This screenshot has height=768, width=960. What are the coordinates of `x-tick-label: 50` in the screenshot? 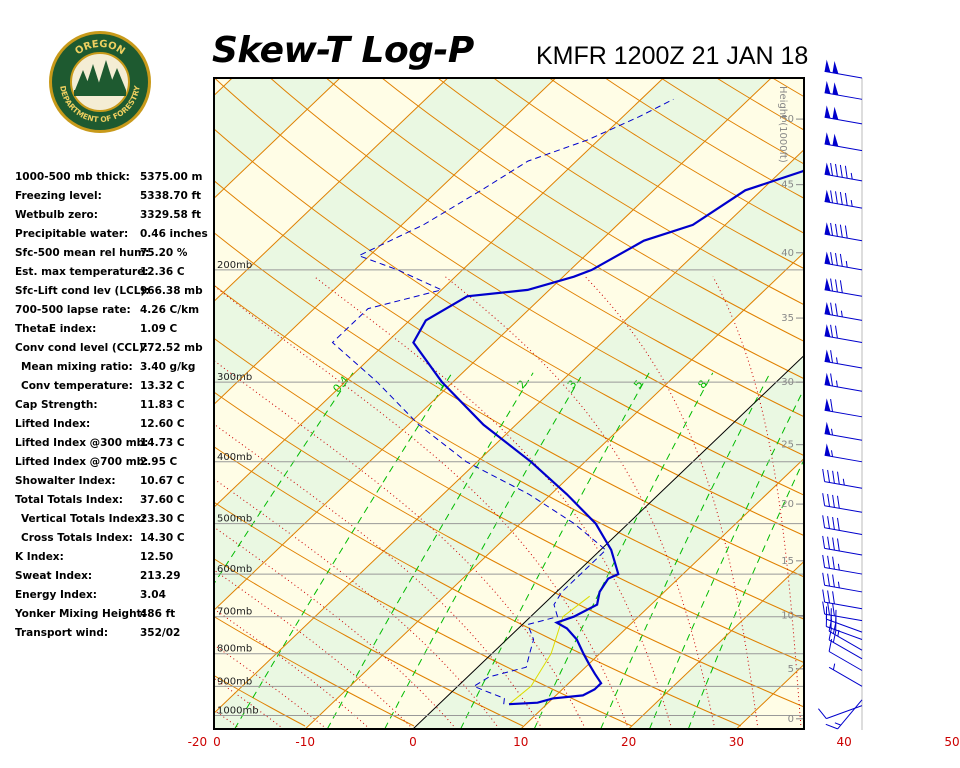 It's located at (951, 742).